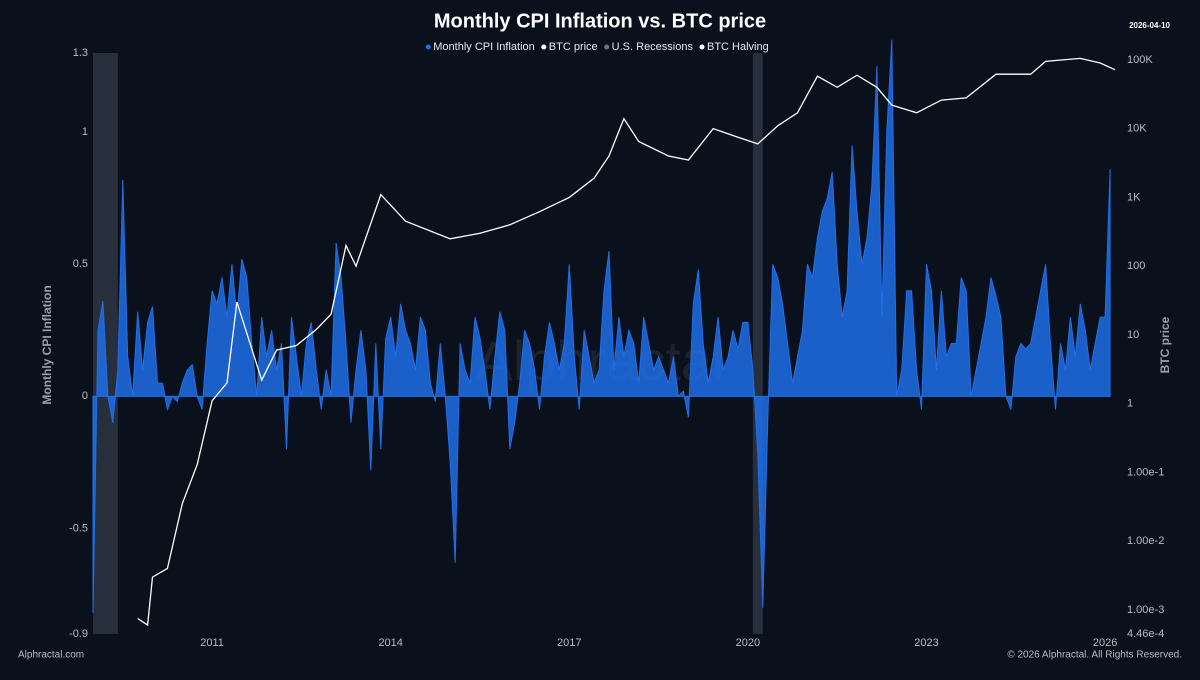 The height and width of the screenshot is (680, 1200). I want to click on recession-band, so click(757, 343).